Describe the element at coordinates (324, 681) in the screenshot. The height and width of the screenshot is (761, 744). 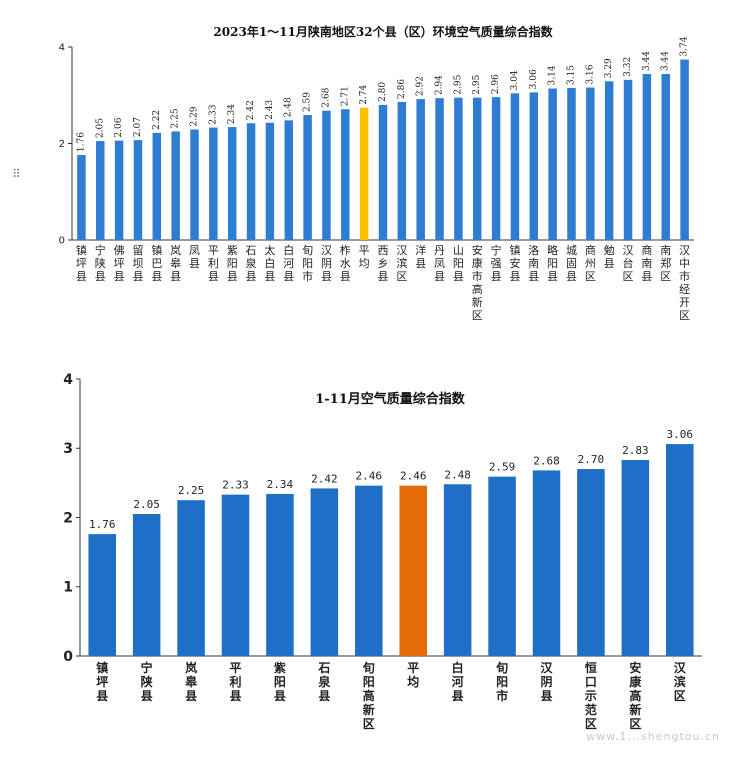
I see `category-label-char: 泉` at that location.